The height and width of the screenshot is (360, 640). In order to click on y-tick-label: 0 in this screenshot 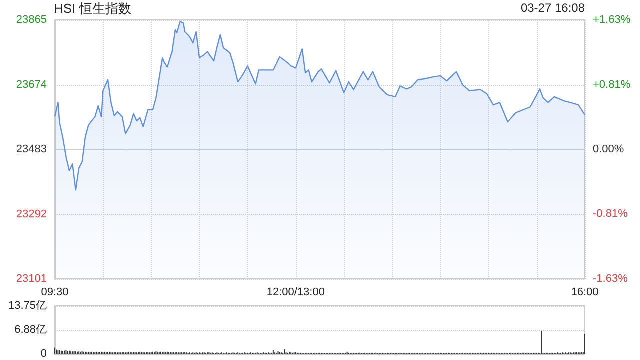, I will do `click(43, 354)`.